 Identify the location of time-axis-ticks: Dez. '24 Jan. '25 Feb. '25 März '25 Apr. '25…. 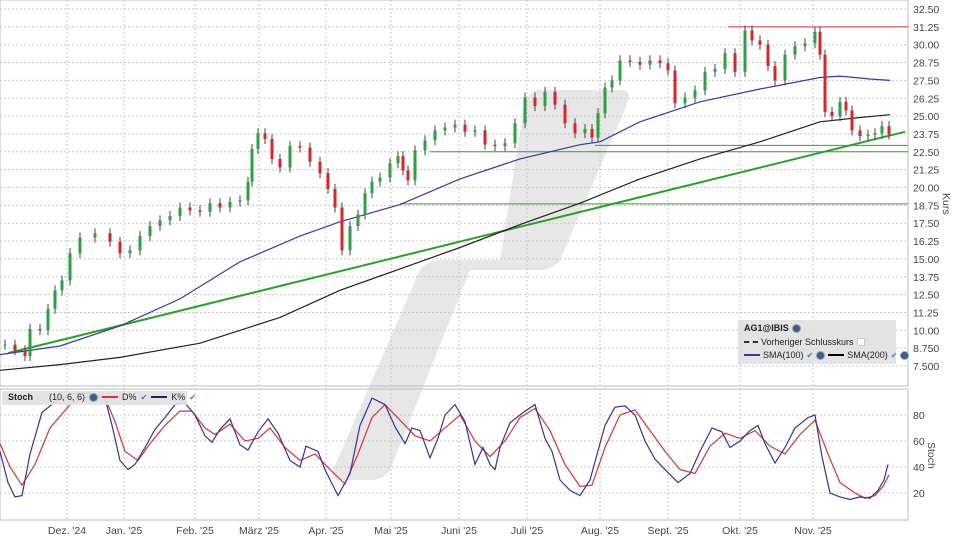
(440, 531).